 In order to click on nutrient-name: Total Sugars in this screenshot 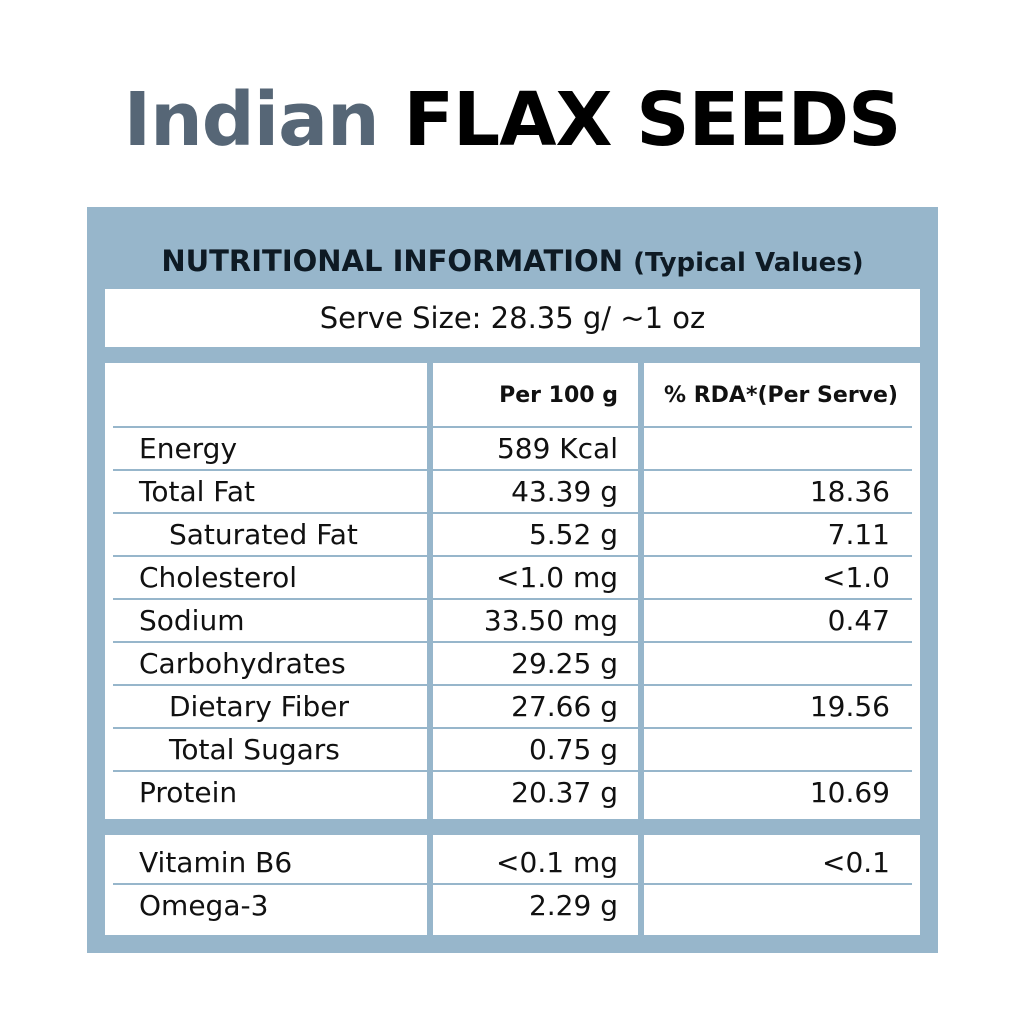, I will do `click(254, 749)`.